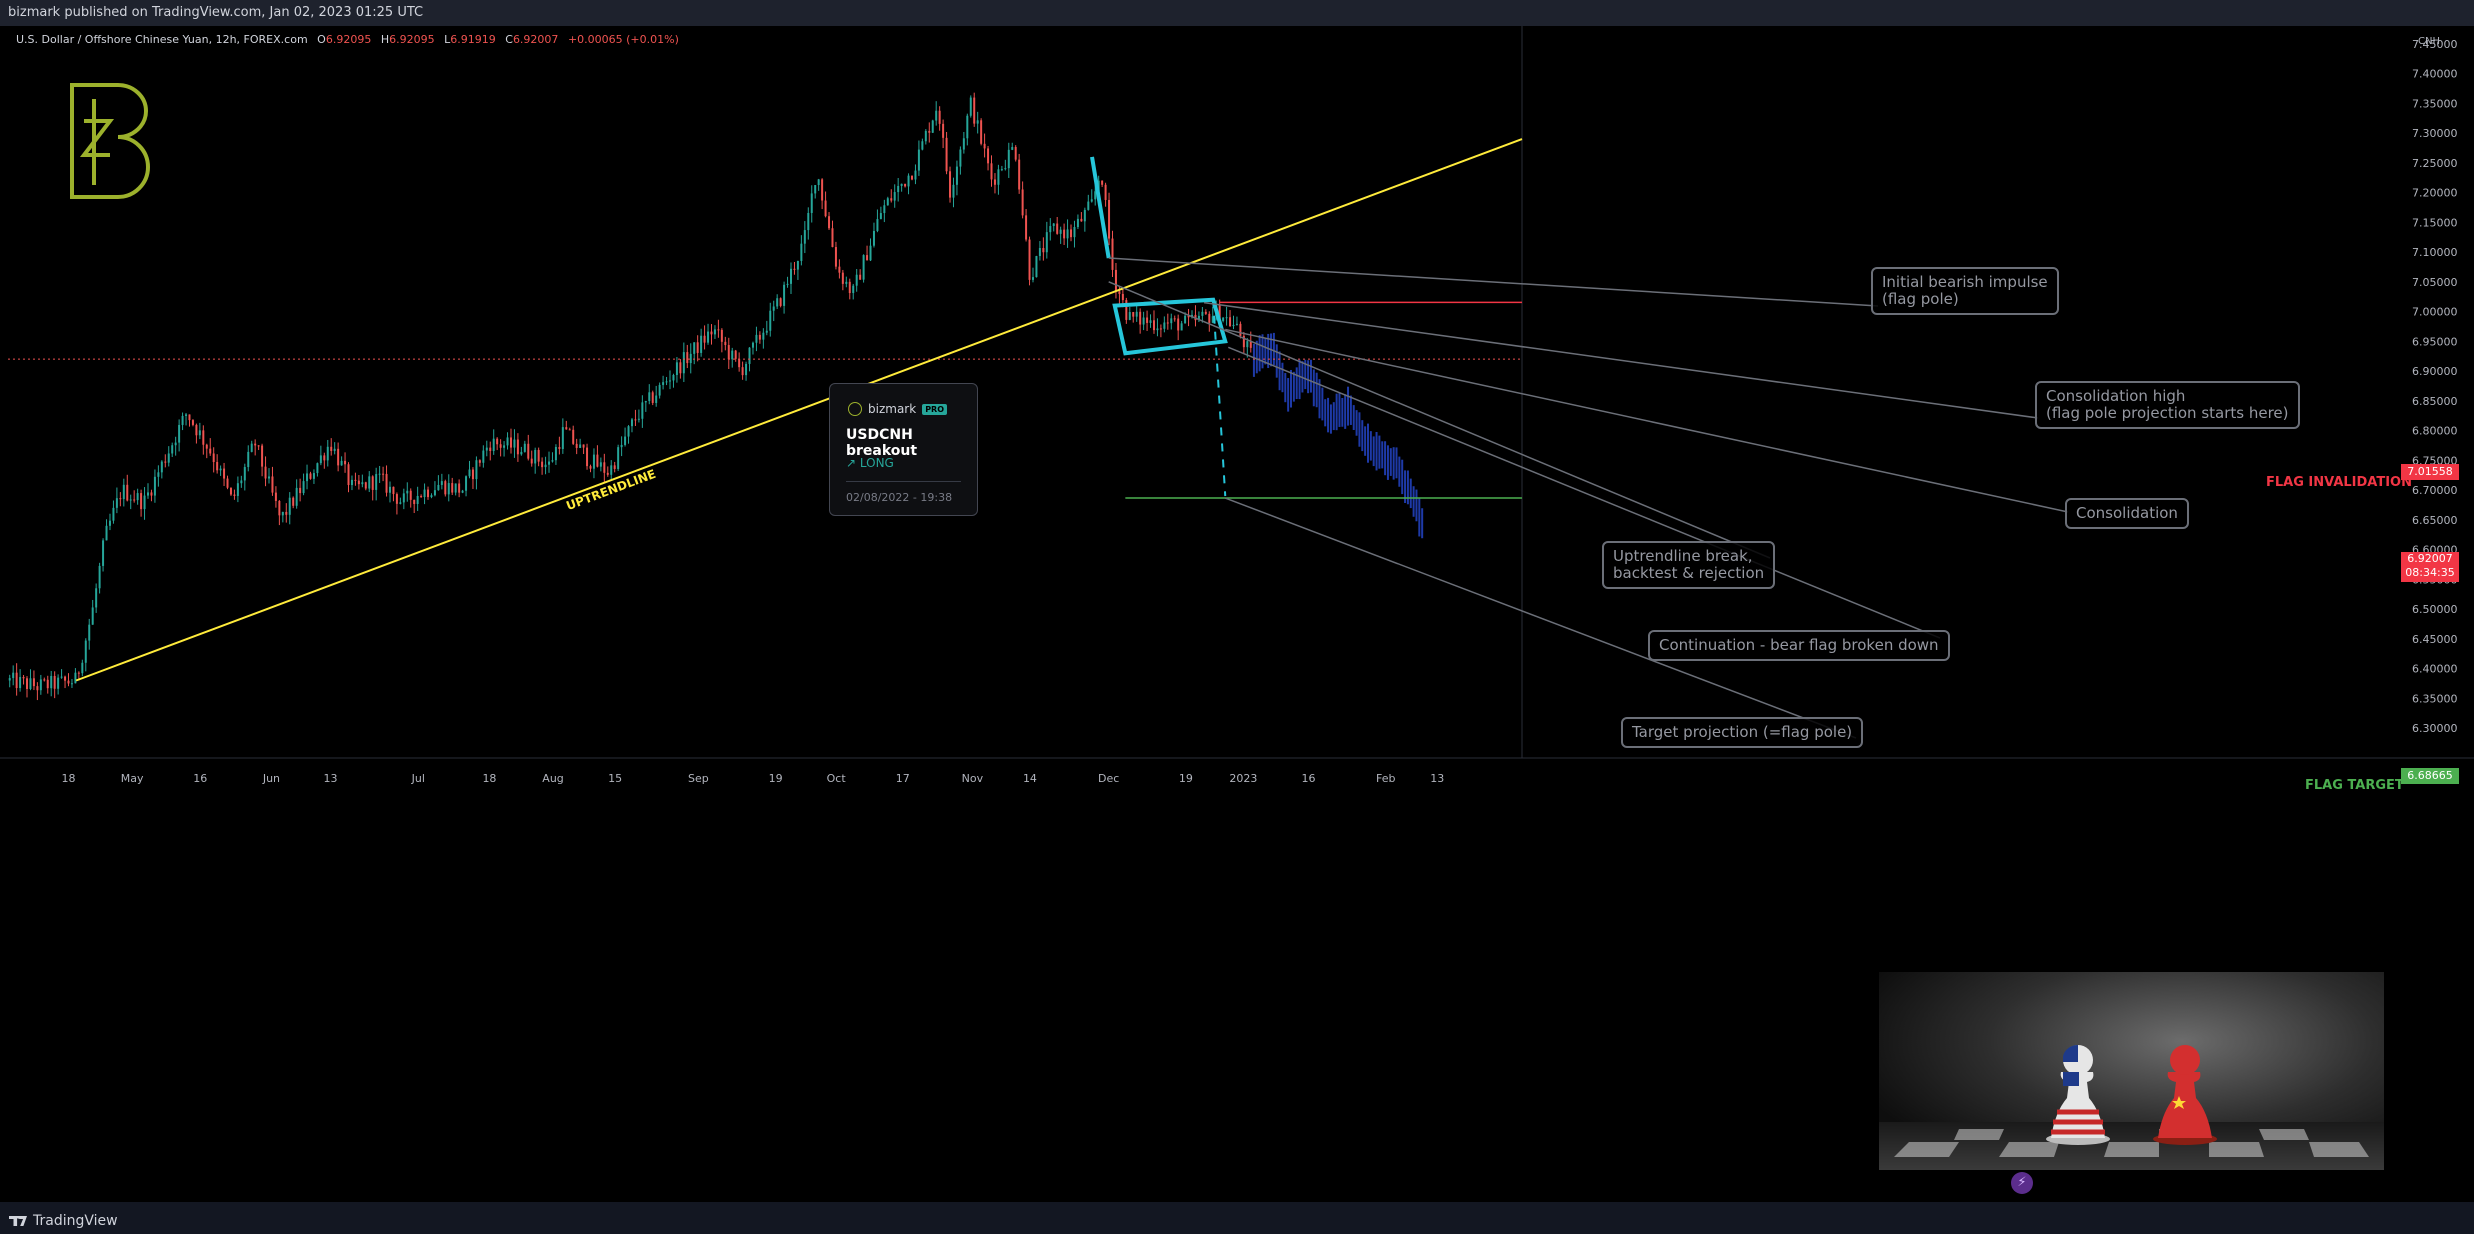 The height and width of the screenshot is (1234, 2474). What do you see at coordinates (1170, 326) in the screenshot?
I see `flag-channel` at bounding box center [1170, 326].